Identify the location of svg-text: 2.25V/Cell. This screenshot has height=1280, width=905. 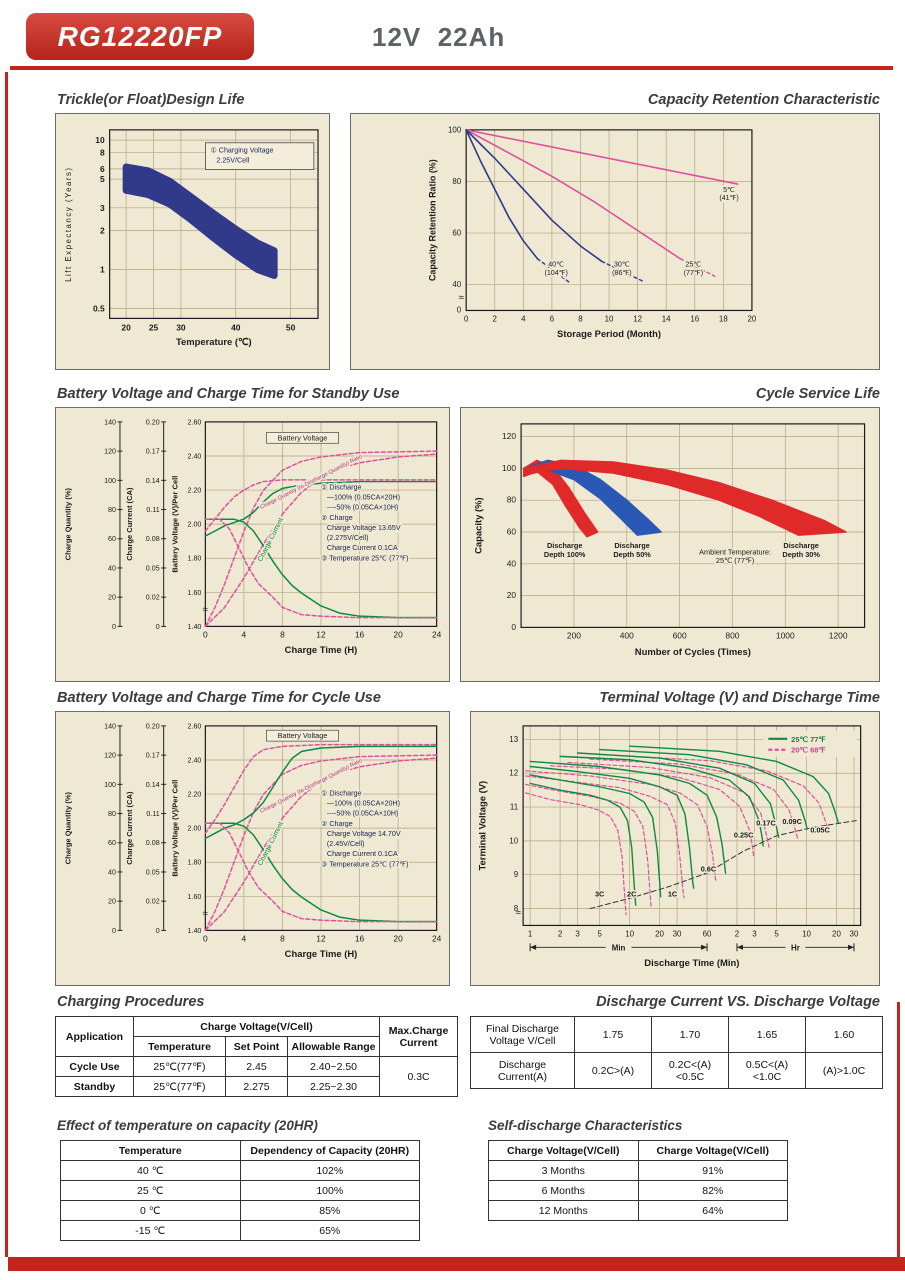
(229, 161).